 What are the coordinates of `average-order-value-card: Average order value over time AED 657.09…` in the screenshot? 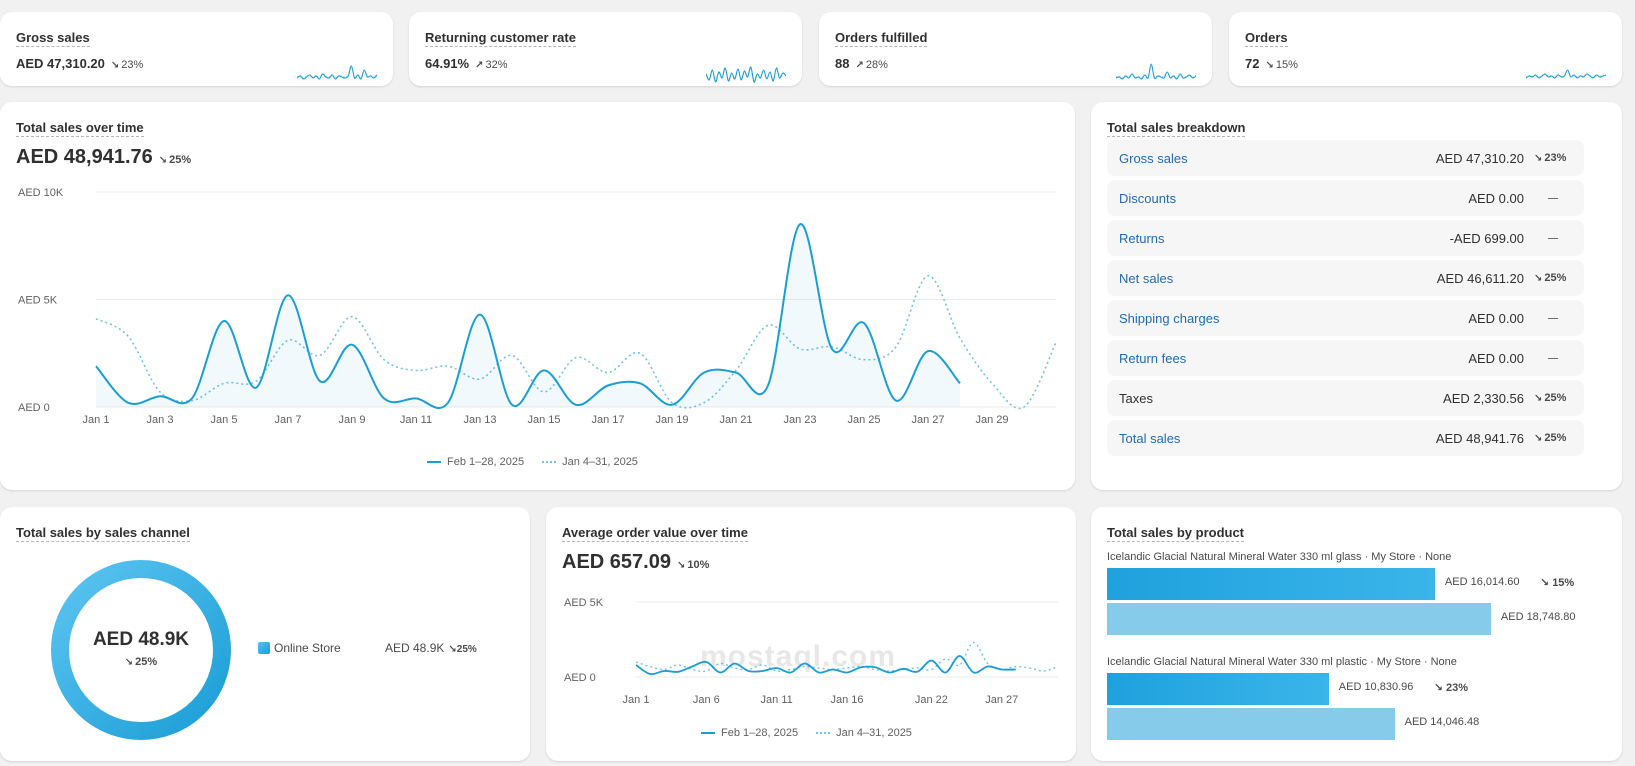 It's located at (811, 634).